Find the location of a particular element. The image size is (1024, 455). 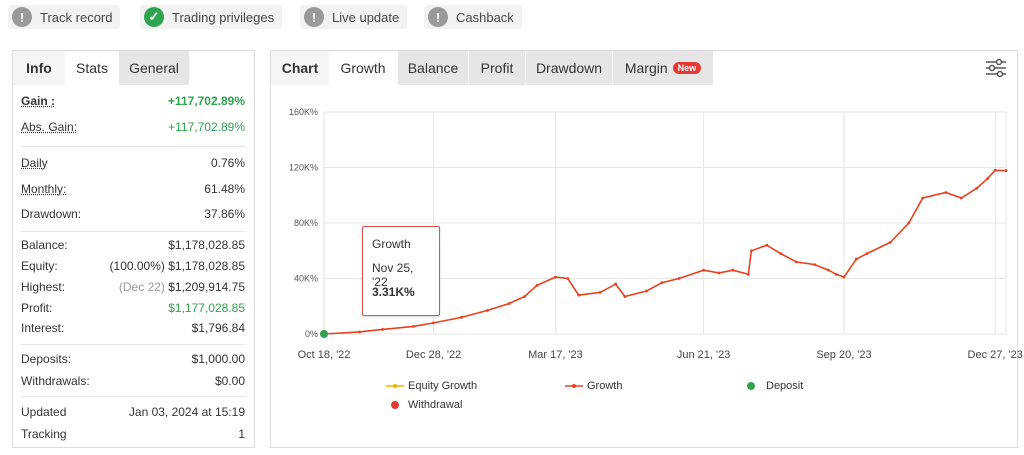

monthly-label: Monthly: is located at coordinates (44, 189).